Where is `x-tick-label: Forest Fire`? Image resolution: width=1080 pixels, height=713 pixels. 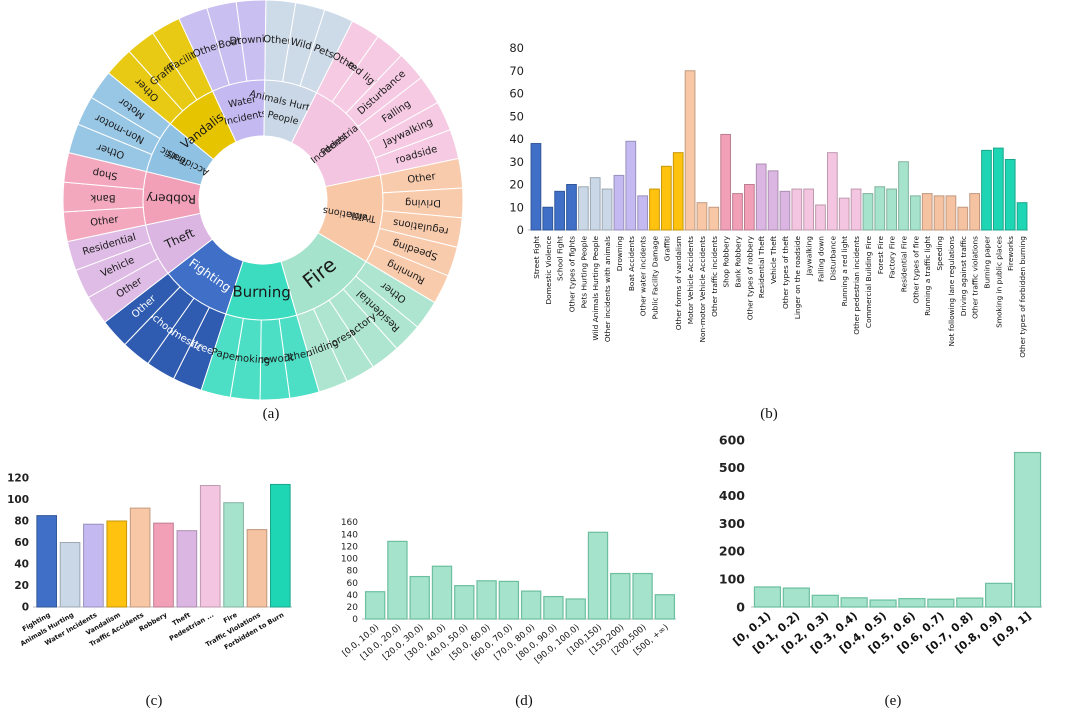 x-tick-label: Forest Fire is located at coordinates (880, 255).